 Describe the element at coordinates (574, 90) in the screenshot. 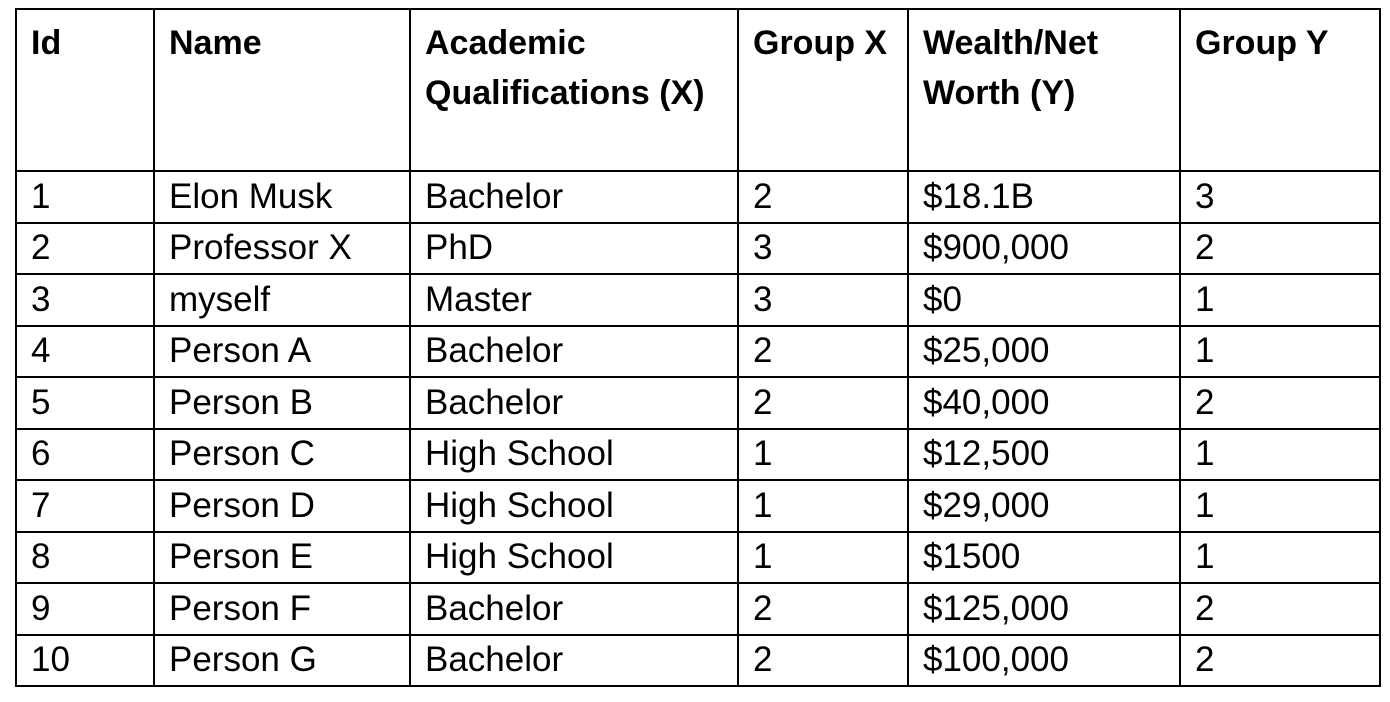

I see `header-academic-qualifications: Academic Qualifications (X)` at that location.